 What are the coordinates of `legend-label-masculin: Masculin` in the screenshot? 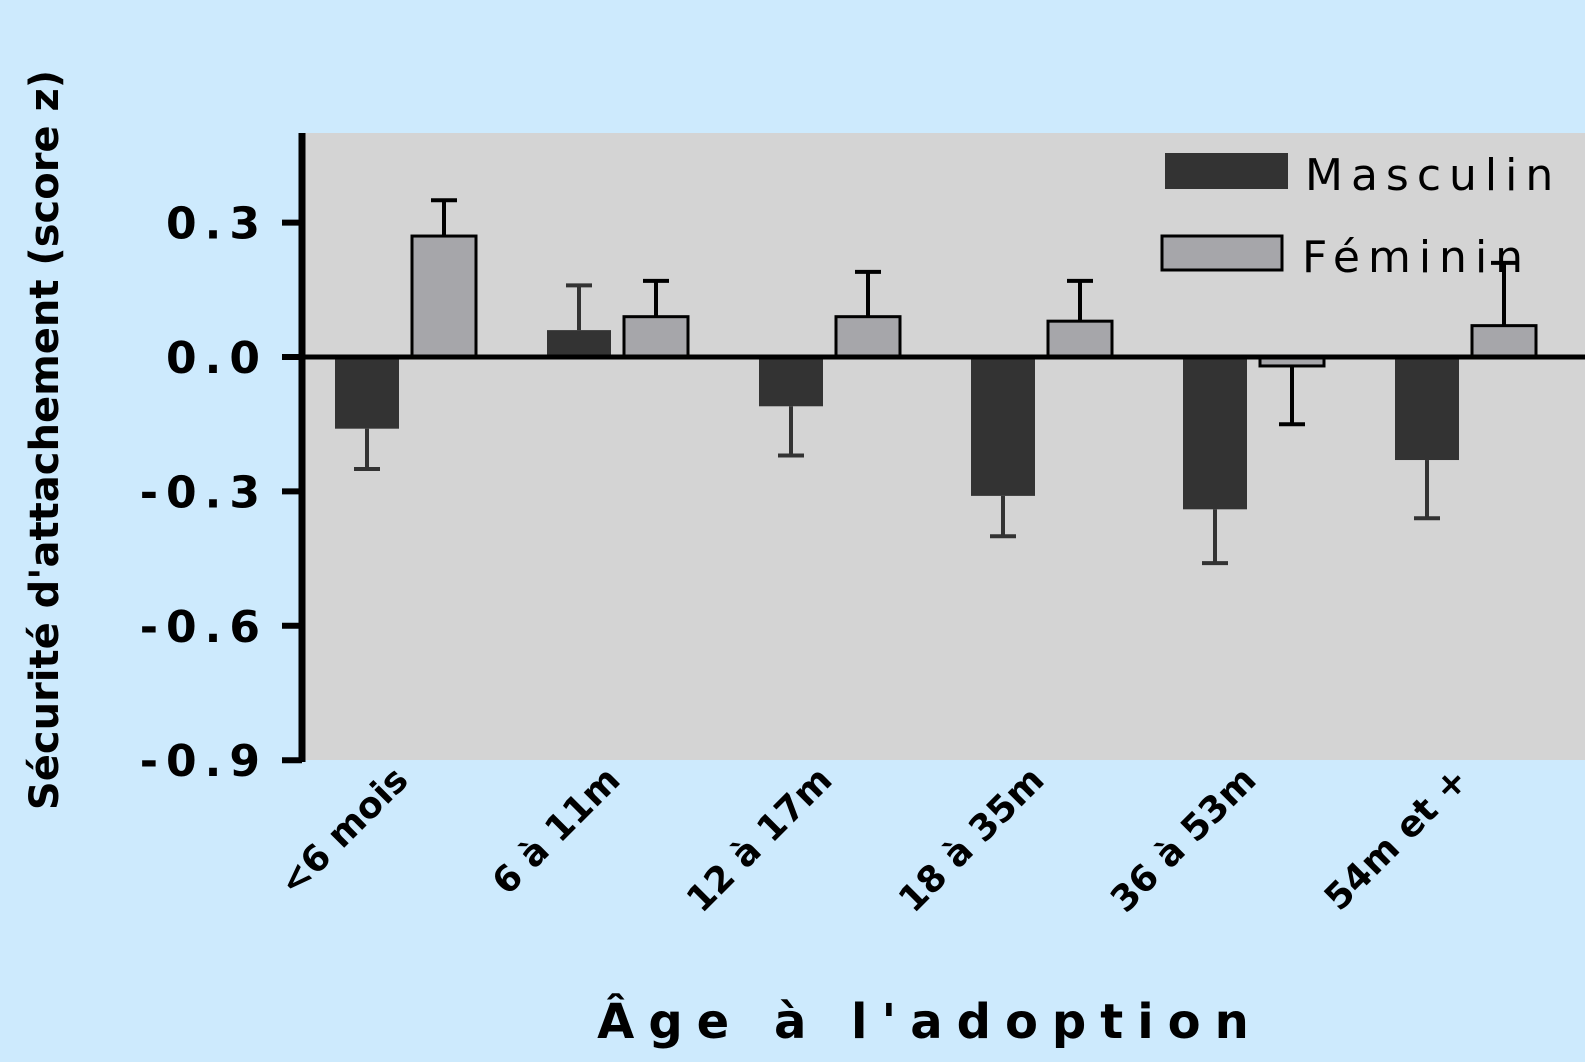 It's located at (1433, 175).